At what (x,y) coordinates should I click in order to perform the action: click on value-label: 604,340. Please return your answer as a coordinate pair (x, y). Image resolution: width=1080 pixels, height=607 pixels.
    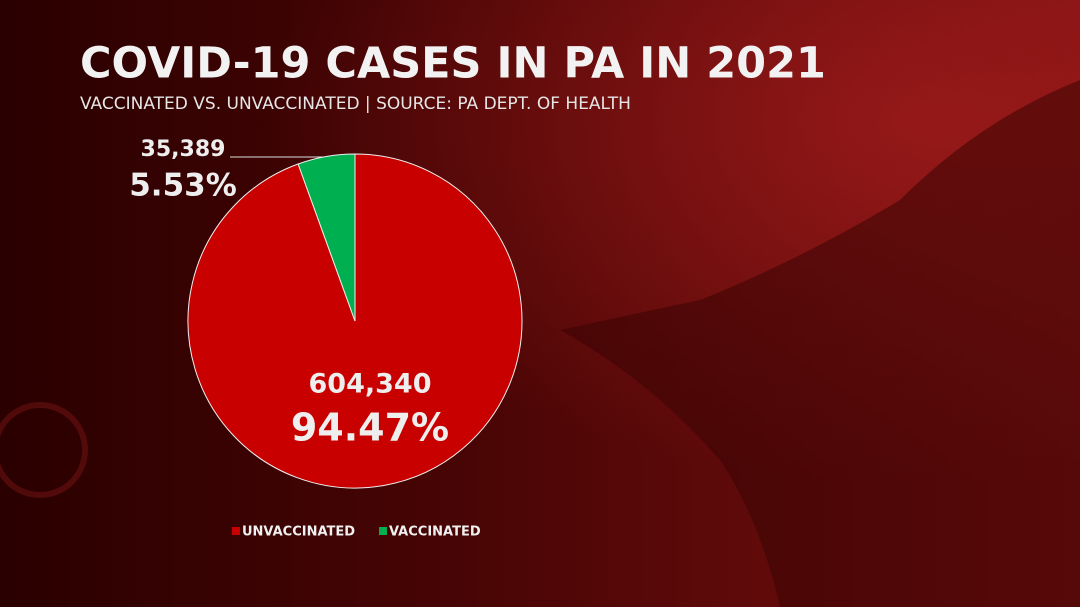
    Looking at the image, I should click on (370, 384).